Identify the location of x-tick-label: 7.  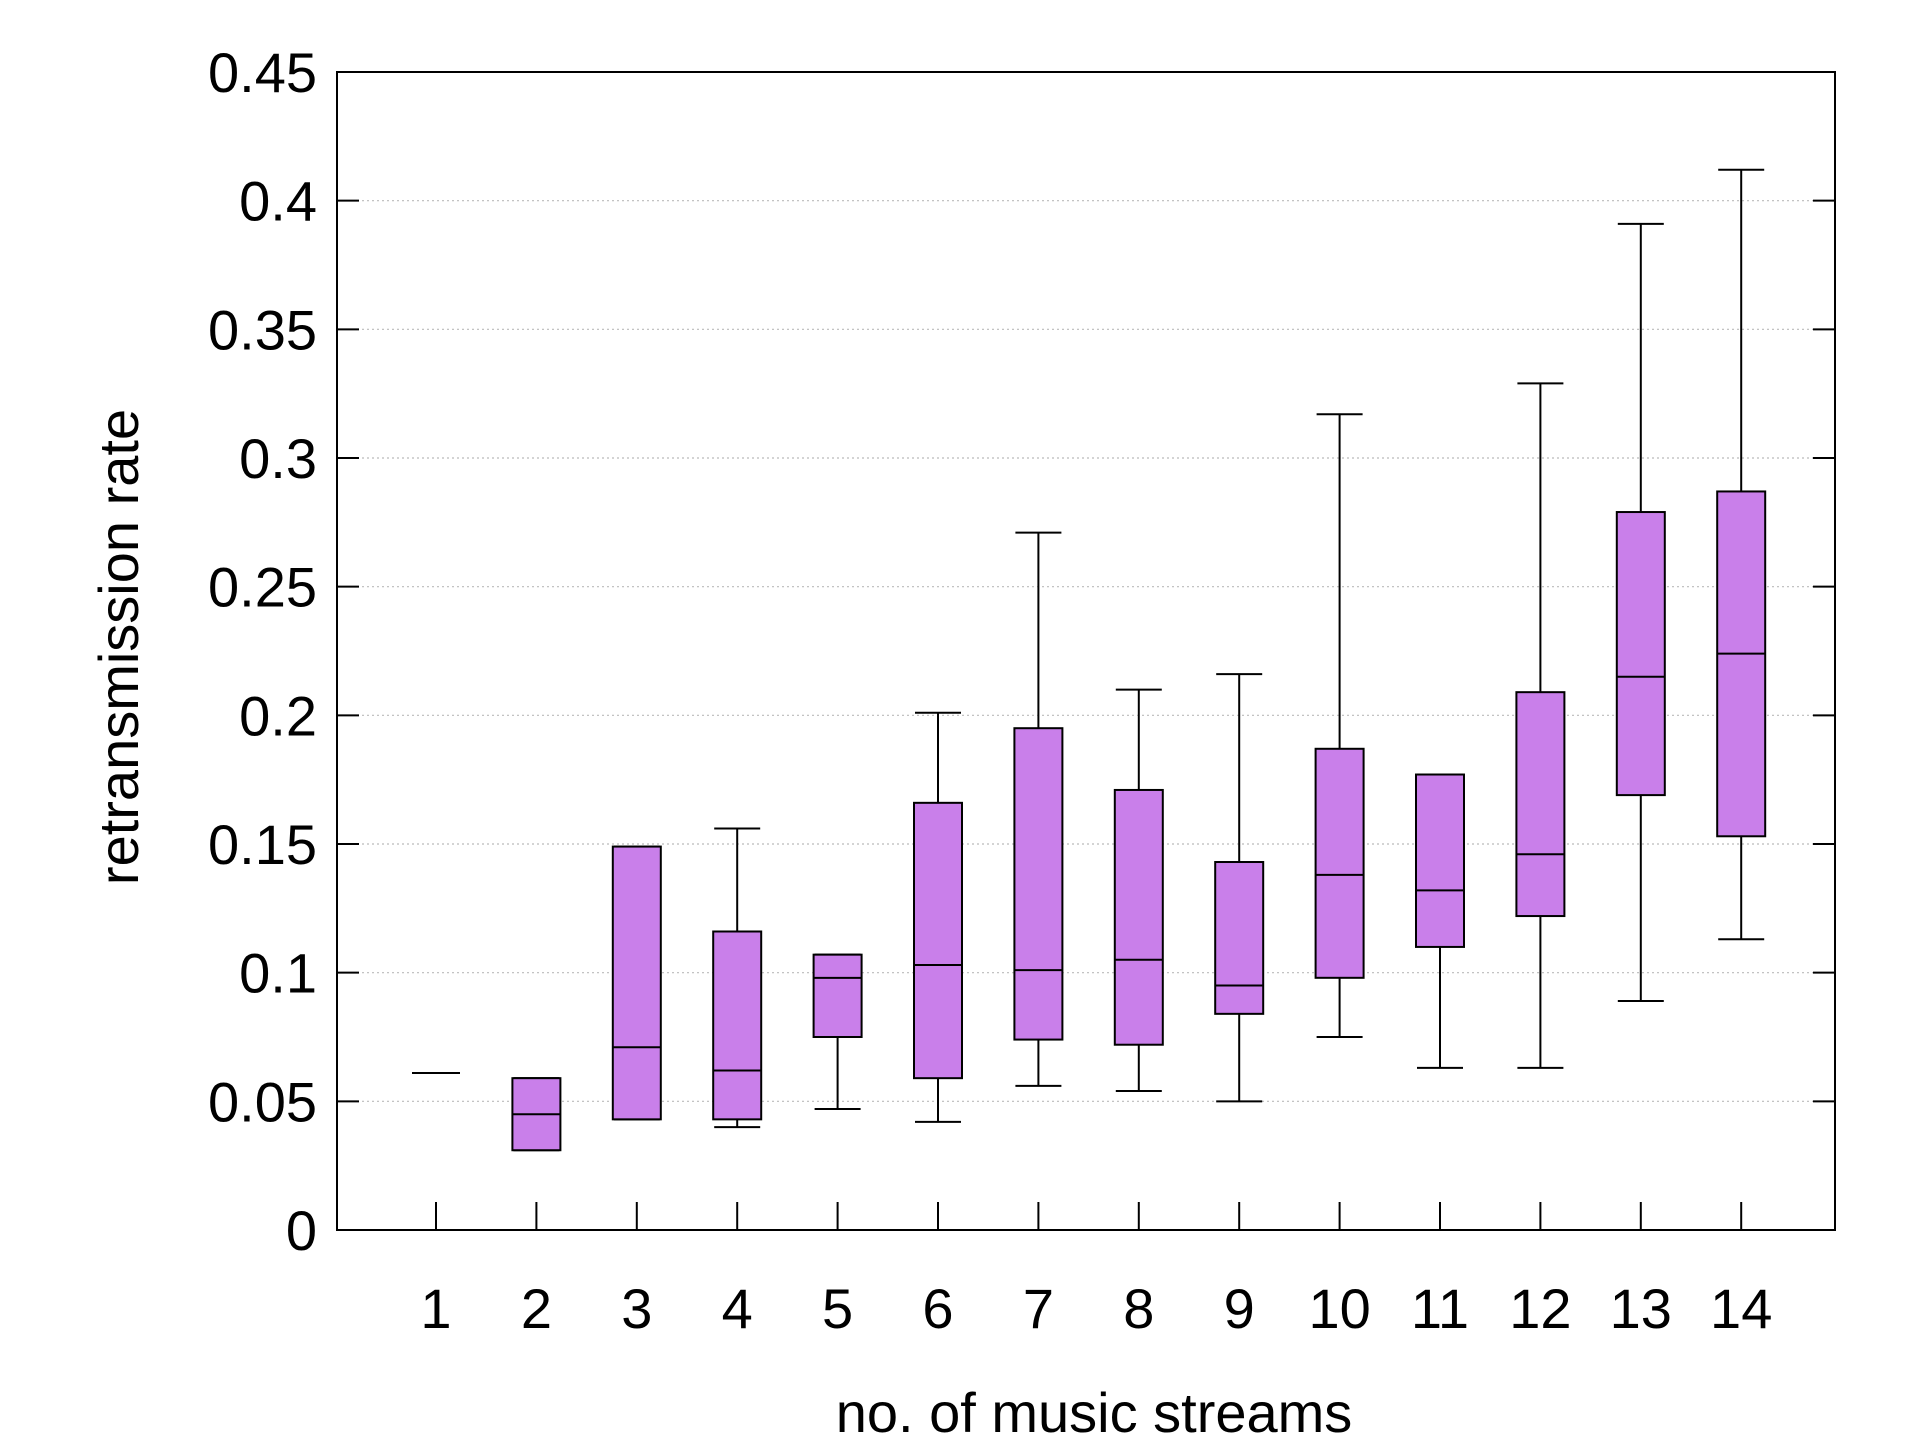
(1038, 1308).